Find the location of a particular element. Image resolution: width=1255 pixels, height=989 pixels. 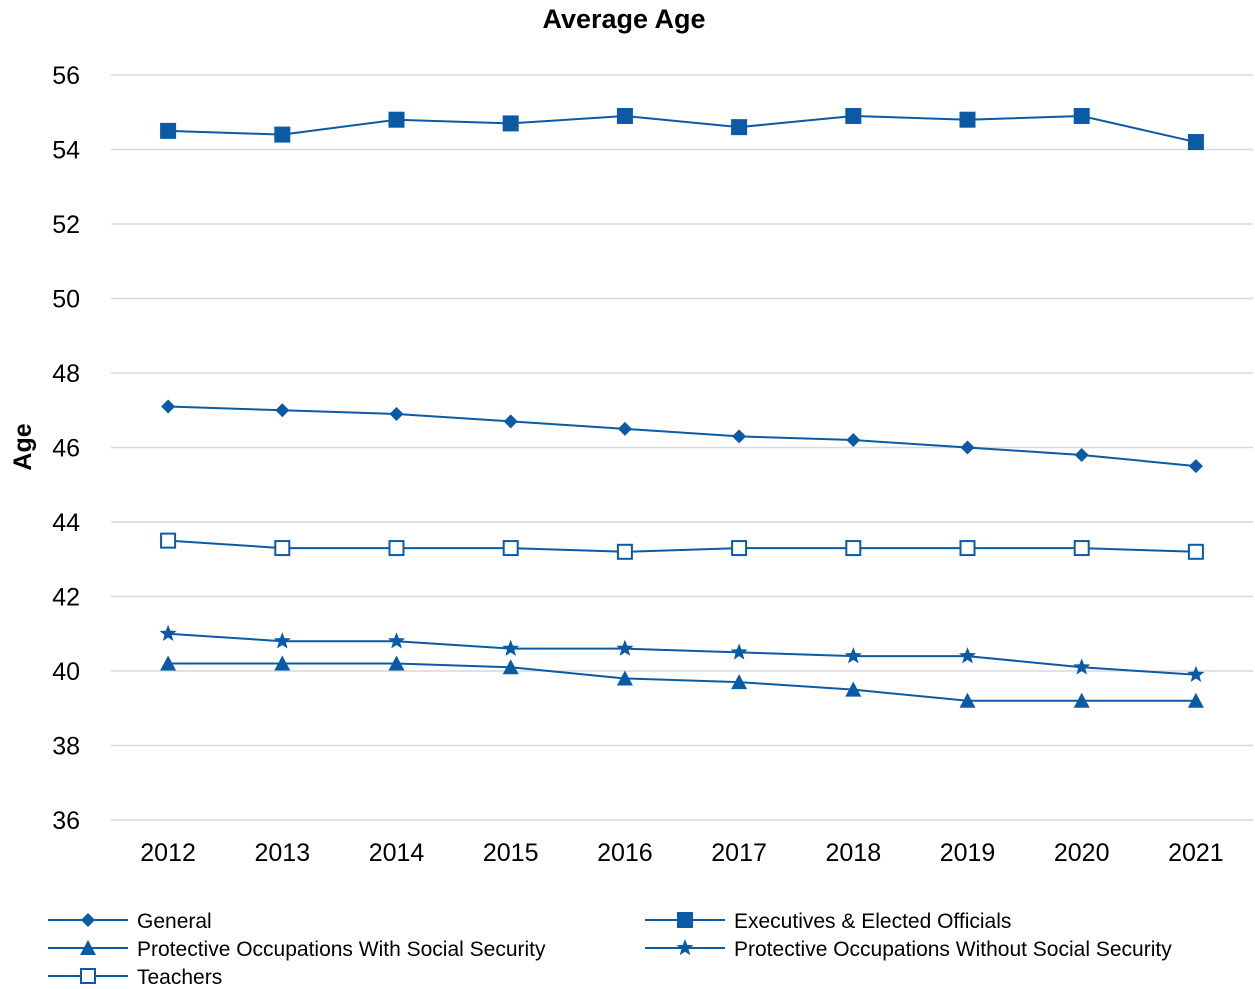

y-tick-label: 42 is located at coordinates (66, 598).